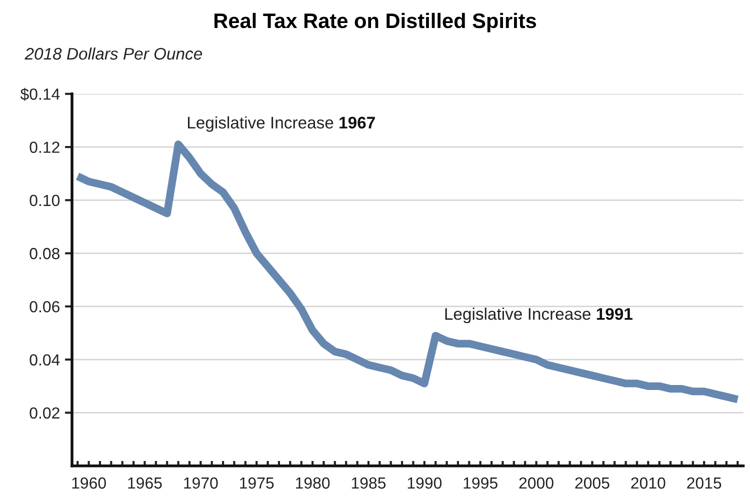 The image size is (750, 502). I want to click on x-tick-label: 2015, so click(704, 483).